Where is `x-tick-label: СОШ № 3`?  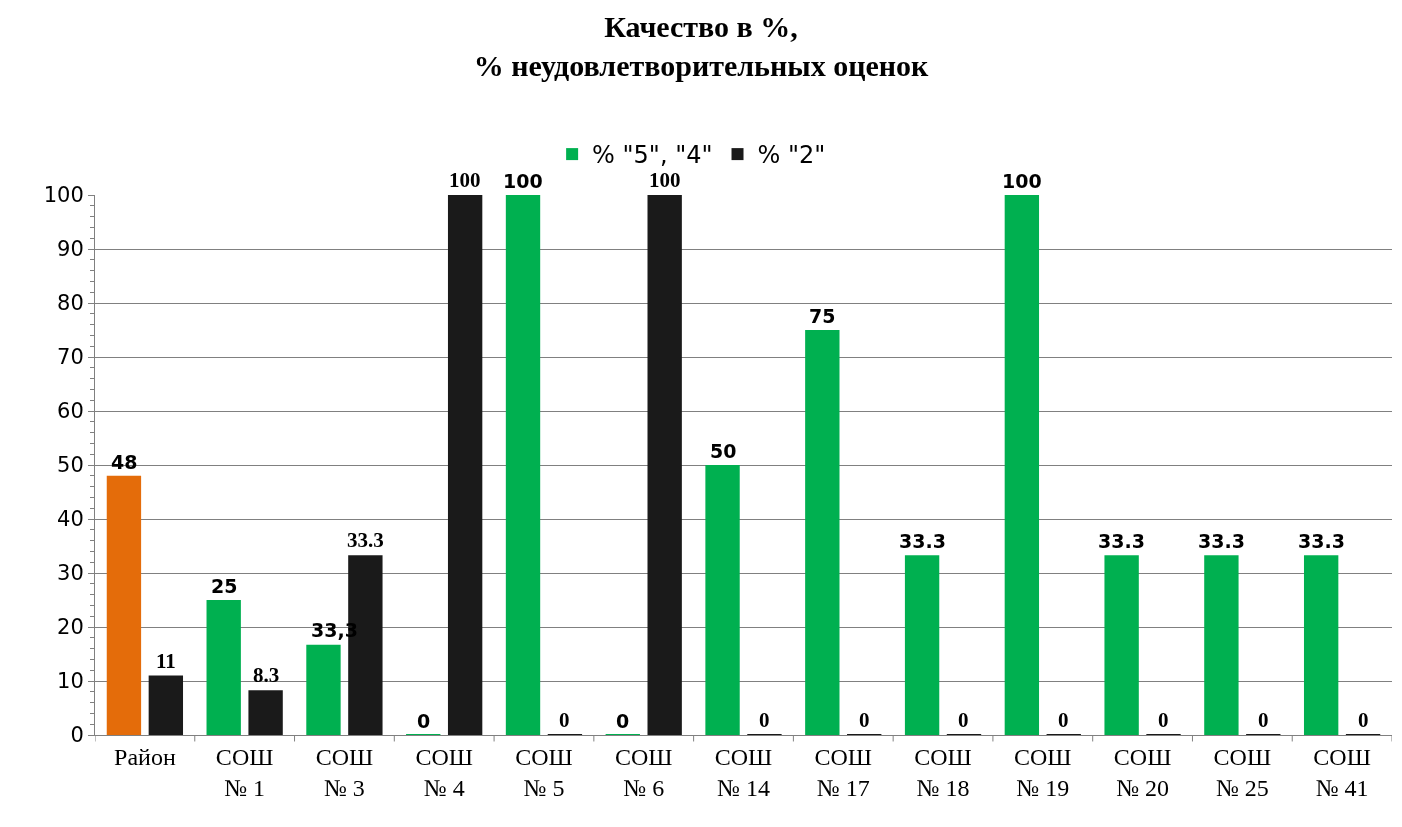
x-tick-label: СОШ № 3 is located at coordinates (344, 772).